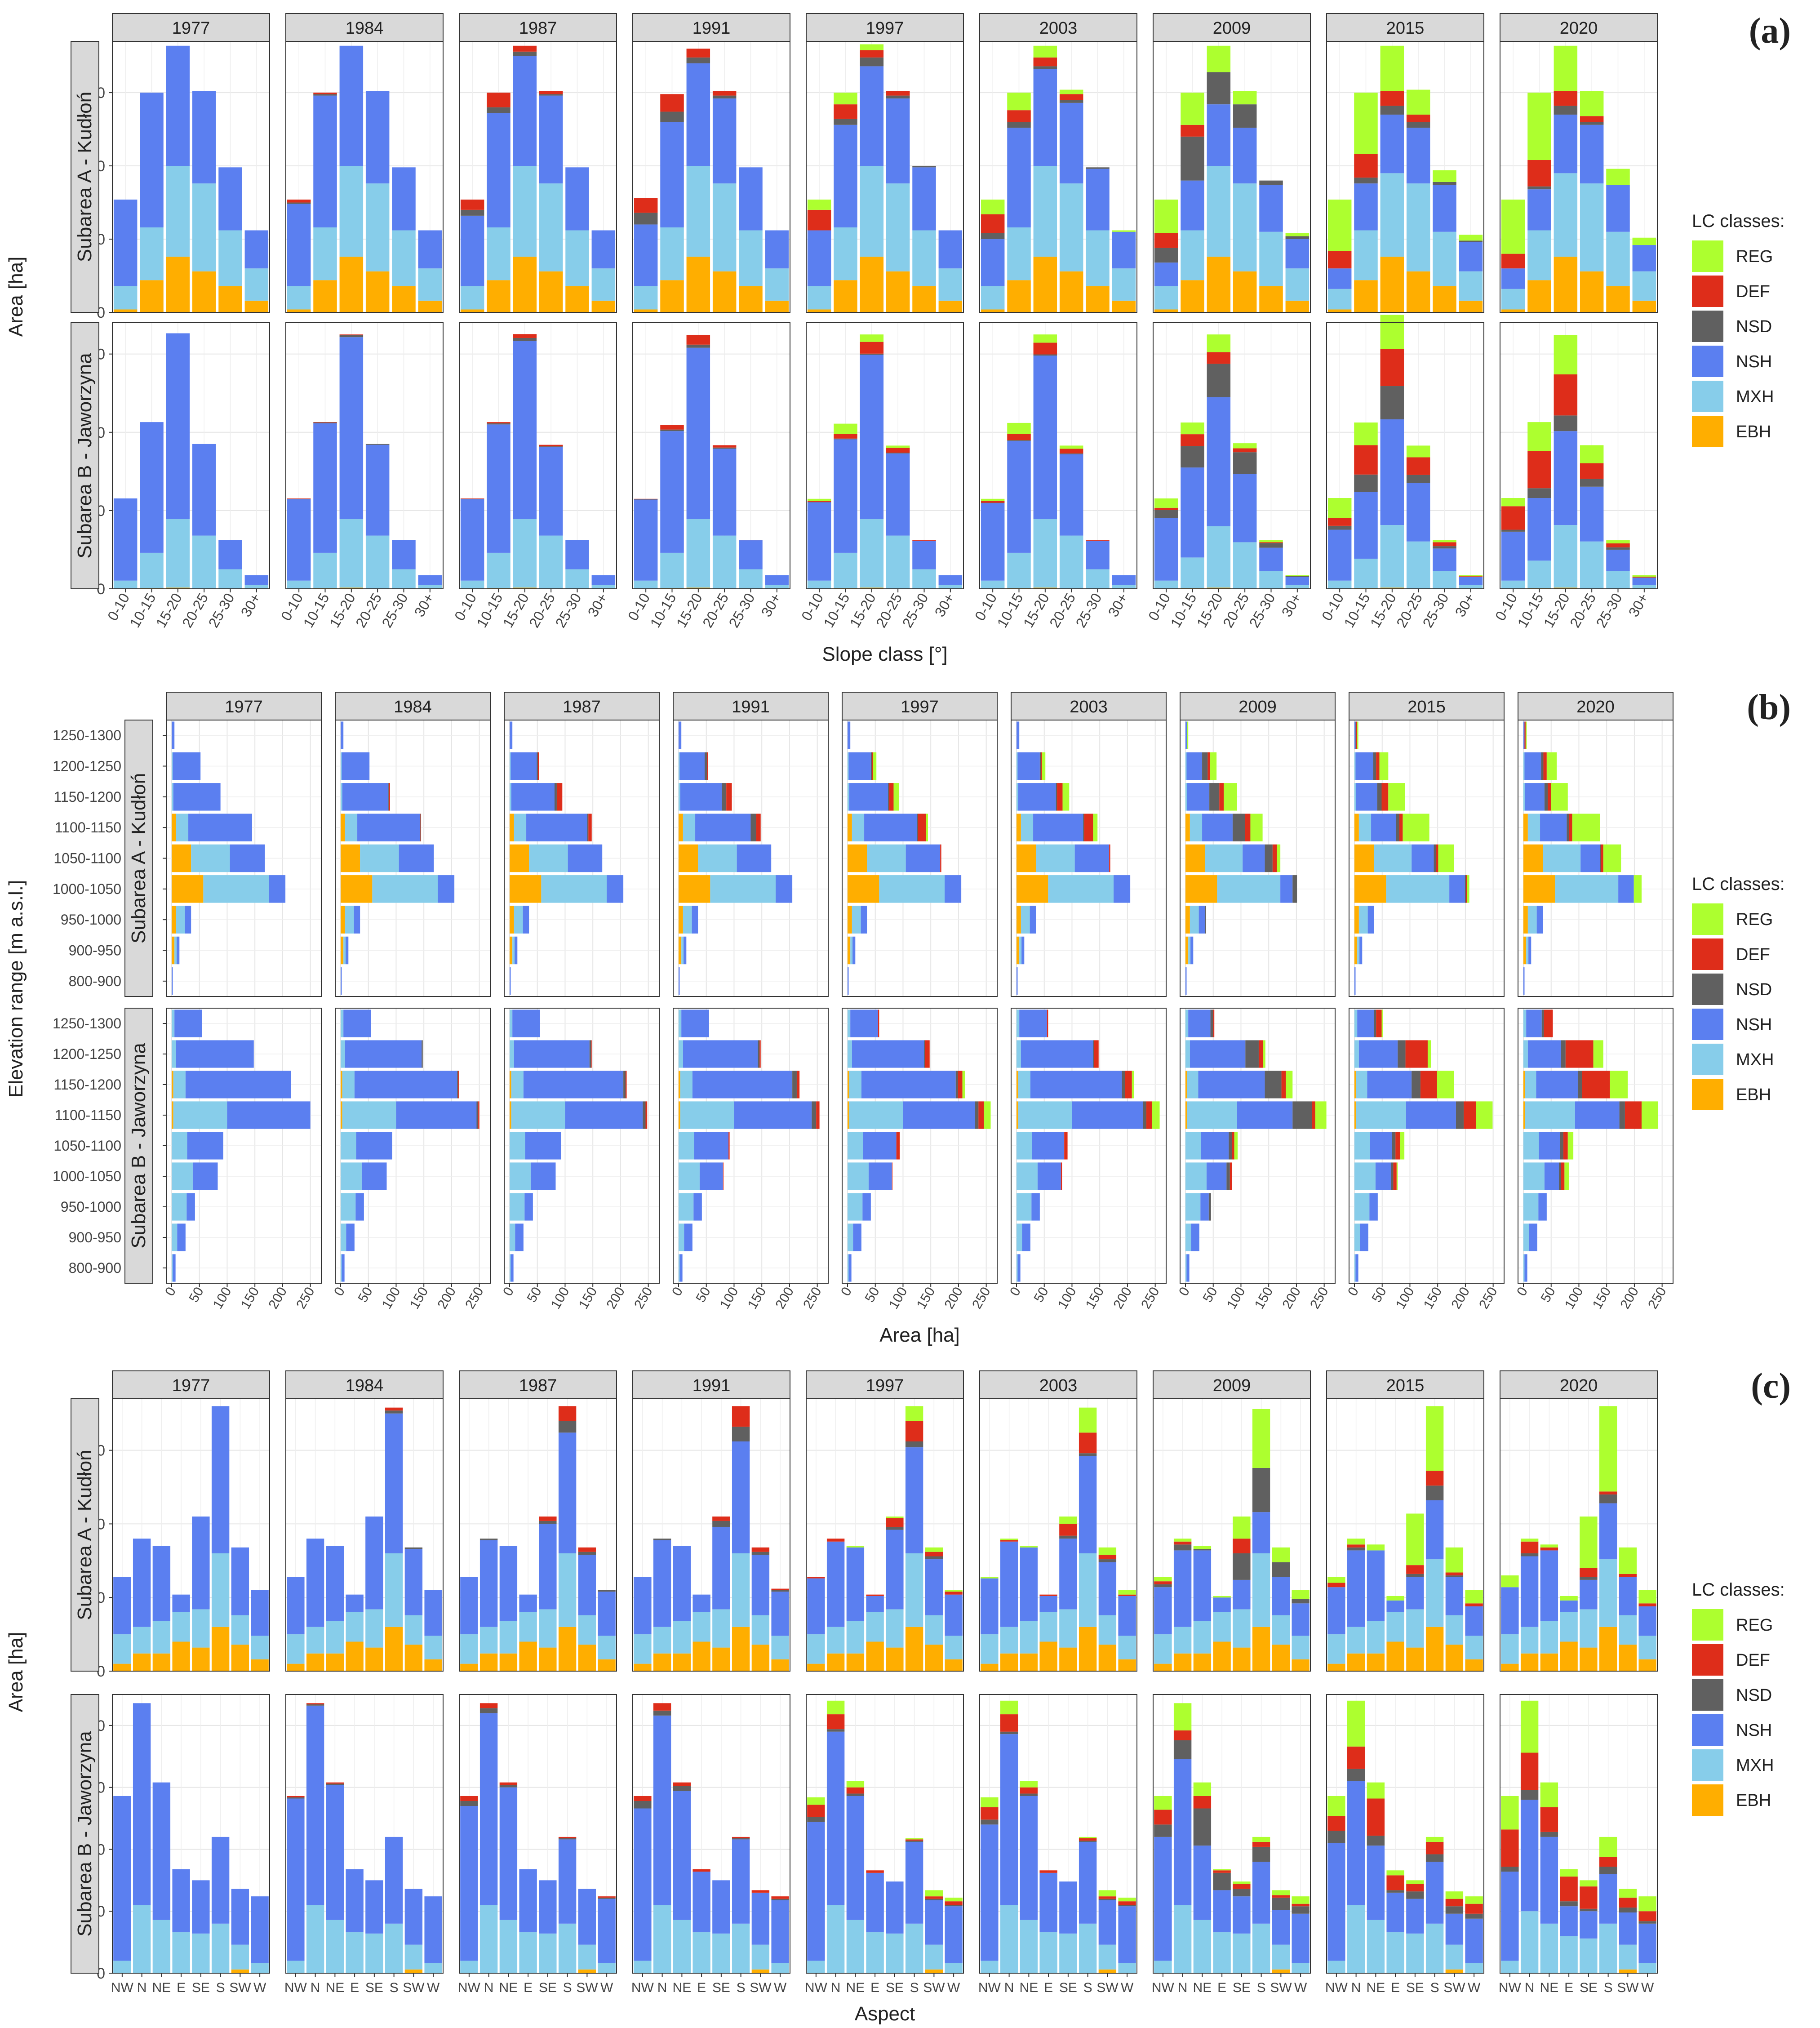 This screenshot has width=1820, height=2028. Describe the element at coordinates (1754, 1625) in the screenshot. I see `legend-label-reg: REG` at that location.